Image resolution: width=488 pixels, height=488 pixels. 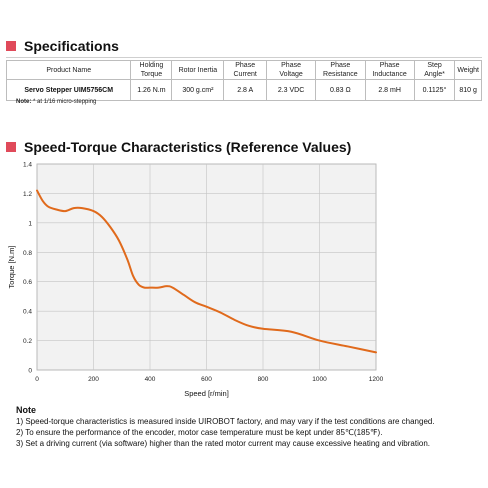 I want to click on x-tick-label: 0, so click(x=37, y=379).